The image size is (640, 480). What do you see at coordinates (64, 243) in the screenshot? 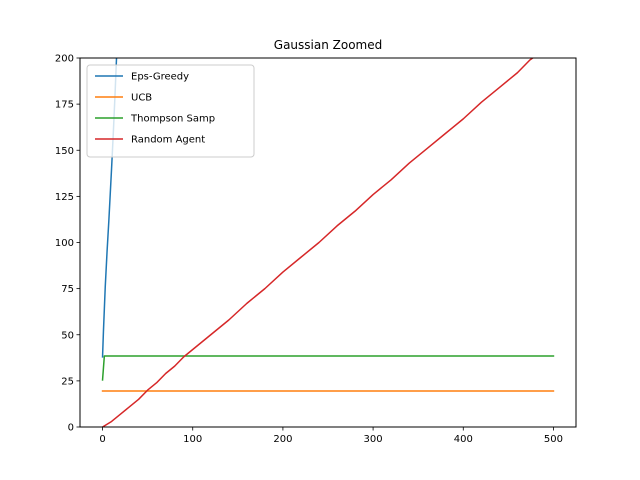
I see `y-tick-label-4: 100` at bounding box center [64, 243].